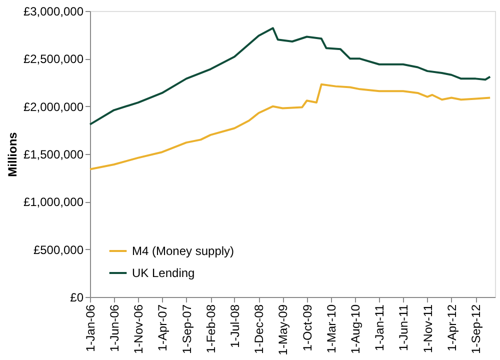 The height and width of the screenshot is (360, 500). What do you see at coordinates (183, 251) in the screenshot?
I see `legend-label: M4 (Money supply)` at bounding box center [183, 251].